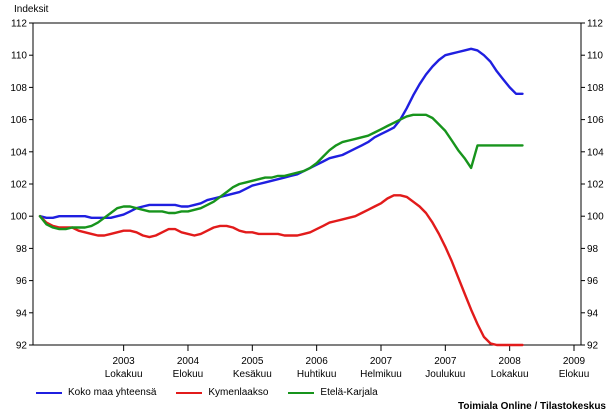 The image size is (614, 418). I want to click on legend-swatch-etela-karjala, so click(301, 392).